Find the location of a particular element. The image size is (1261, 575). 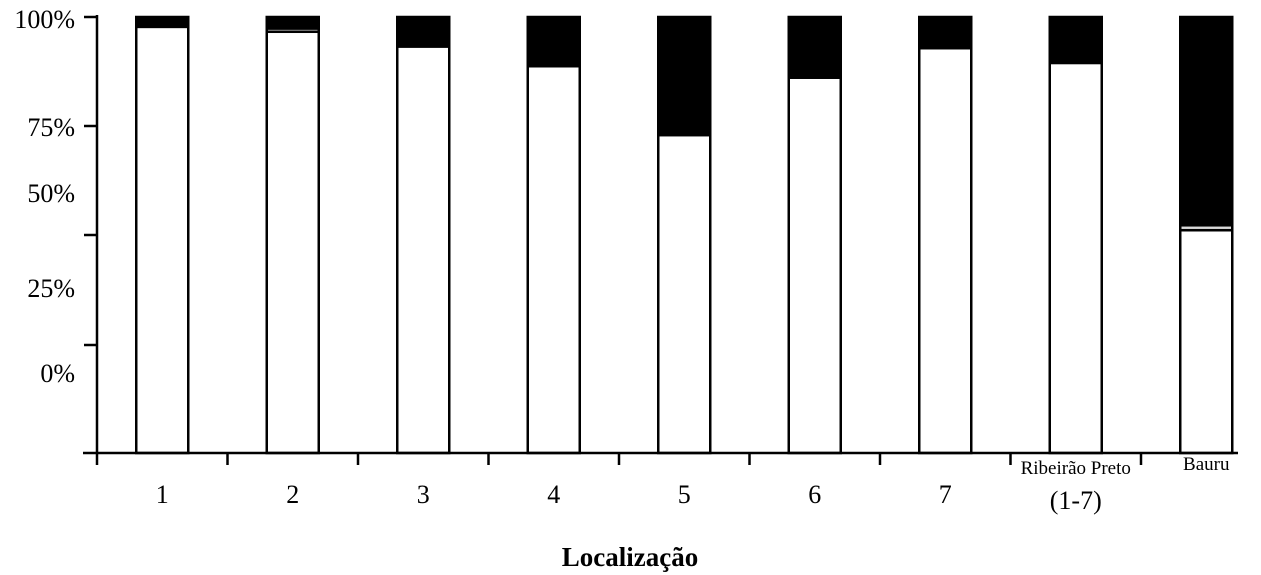

x-tick-label: 4 is located at coordinates (553, 494).